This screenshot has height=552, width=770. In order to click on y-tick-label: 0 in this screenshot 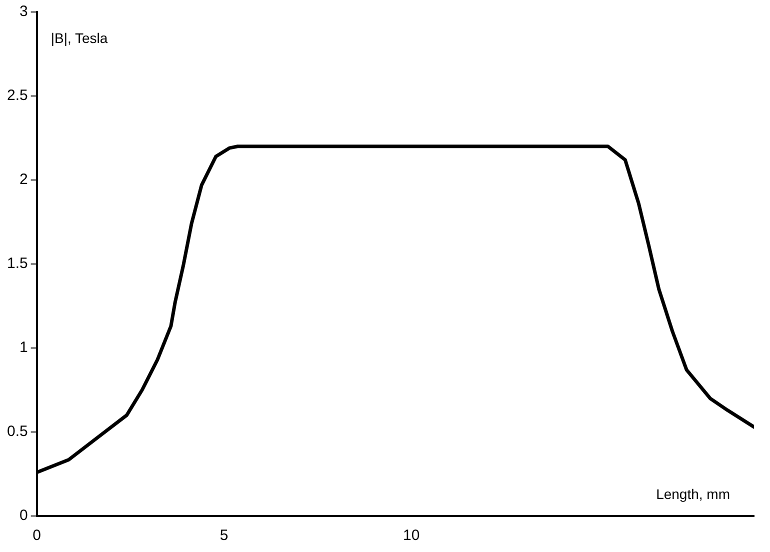, I will do `click(24, 515)`.